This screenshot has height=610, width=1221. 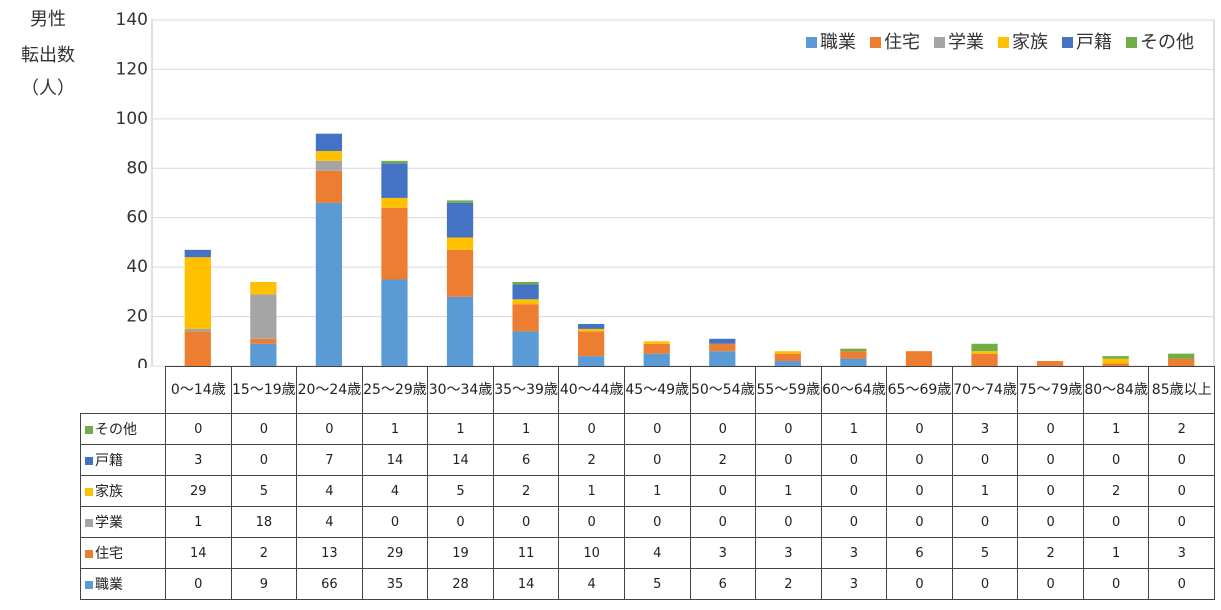 I want to click on legend-label: その他, so click(x=1167, y=42).